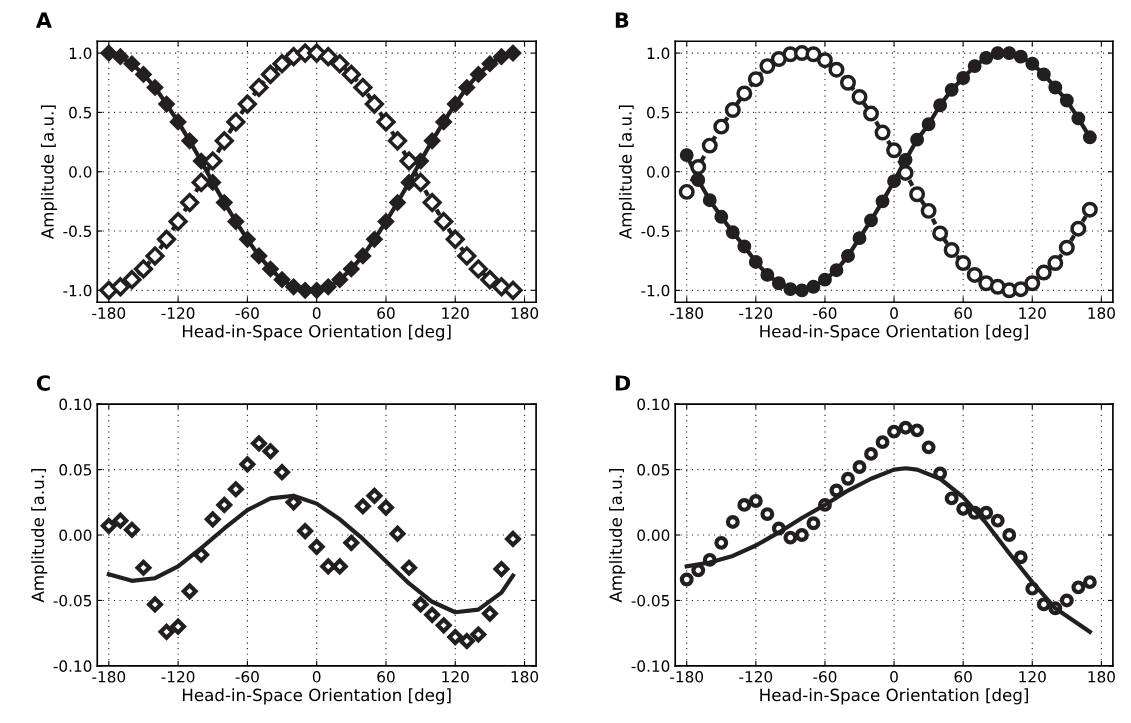 The height and width of the screenshot is (723, 1131). Describe the element at coordinates (623, 383) in the screenshot. I see `chart-title: D` at that location.